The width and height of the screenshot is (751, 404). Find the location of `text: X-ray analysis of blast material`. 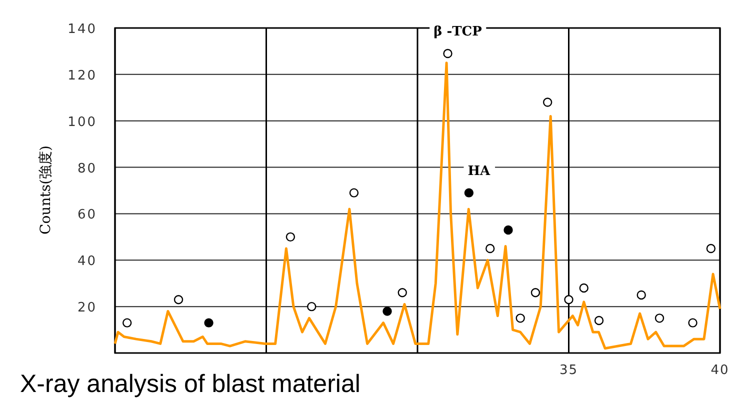

text: X-ray analysis of blast material is located at coordinates (190, 384).